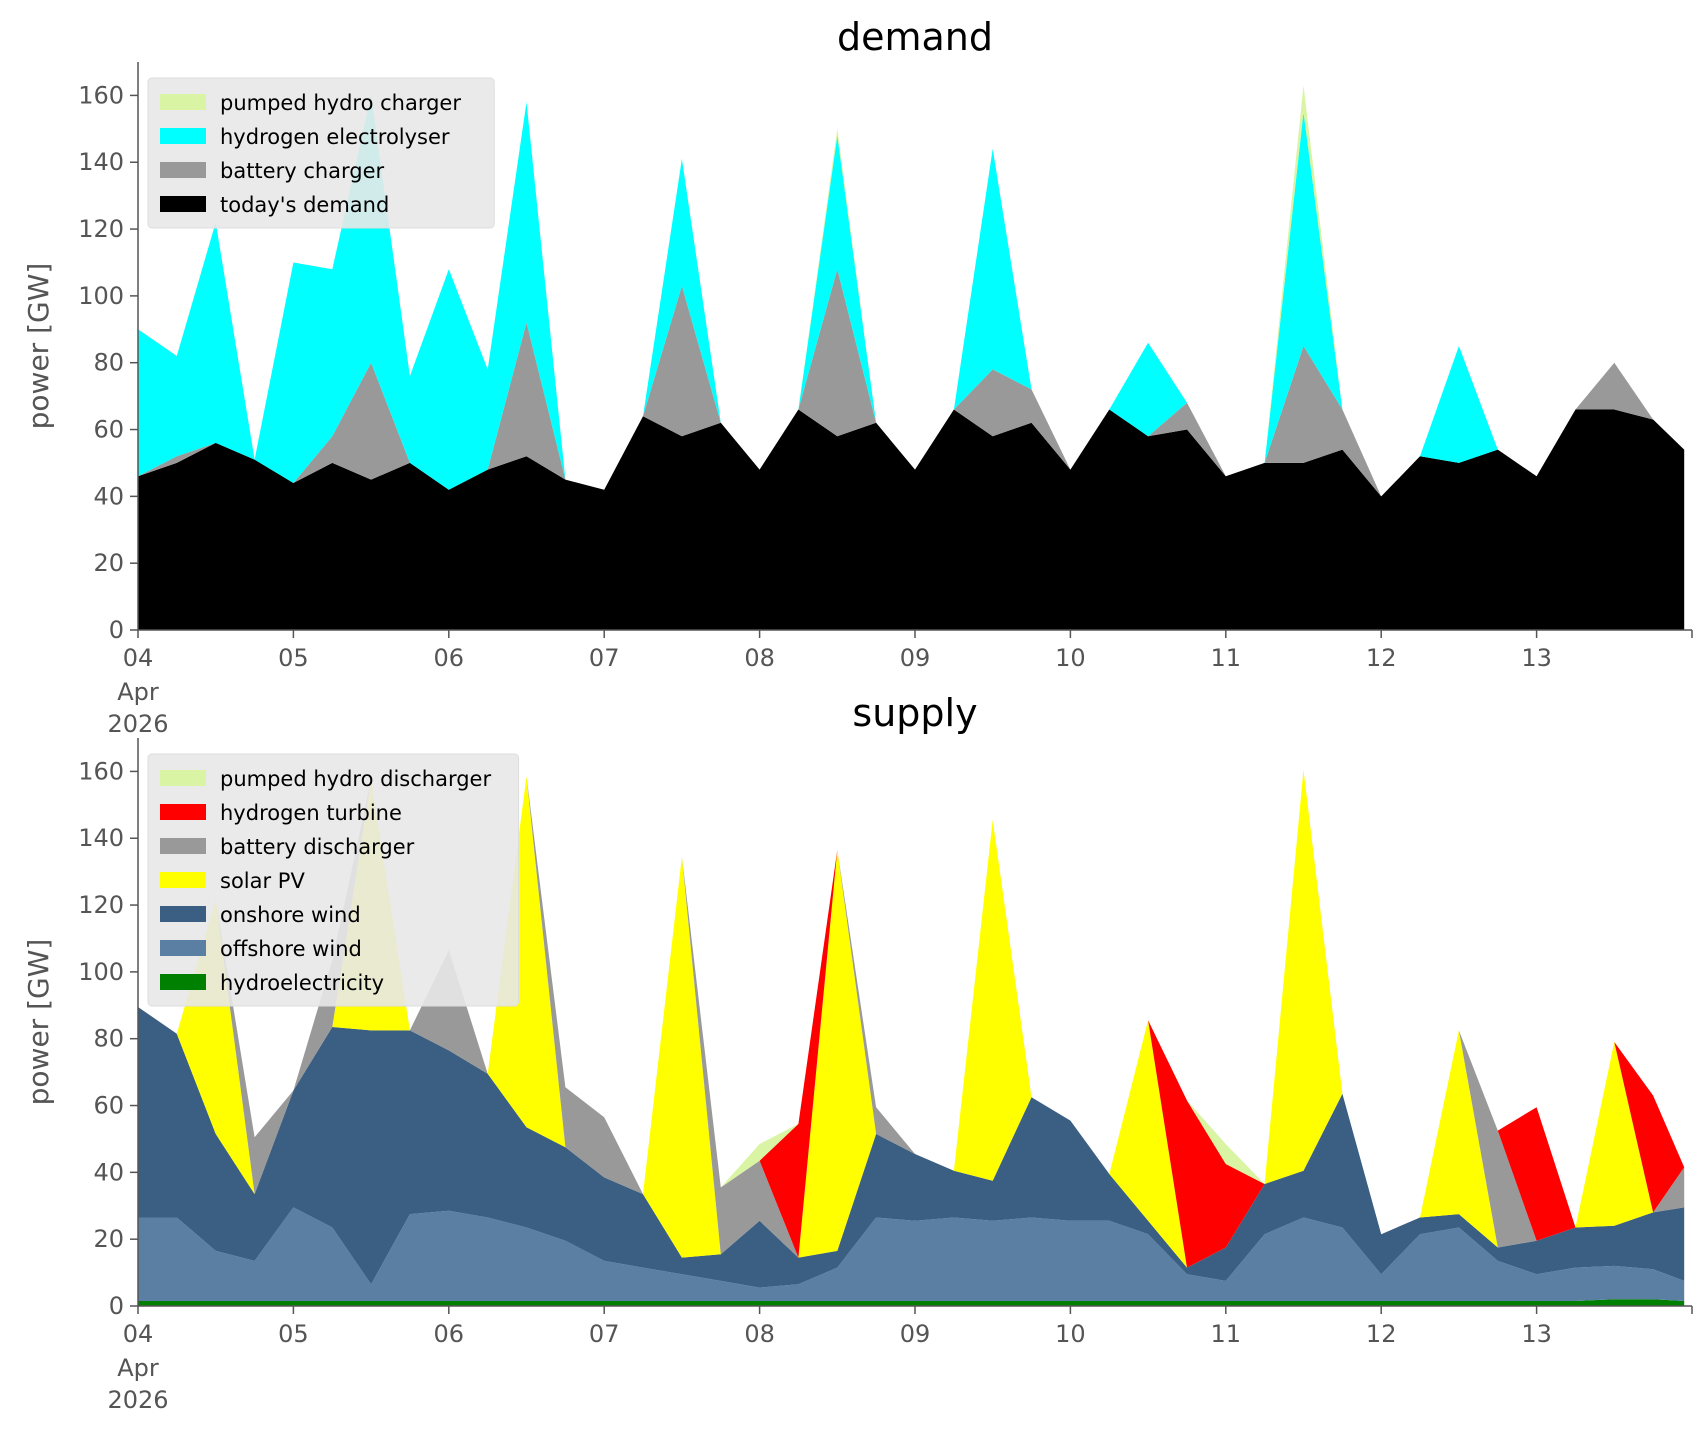 This screenshot has height=1435, width=1706. I want to click on legend-entry: hydrogen electrolyser, so click(335, 137).